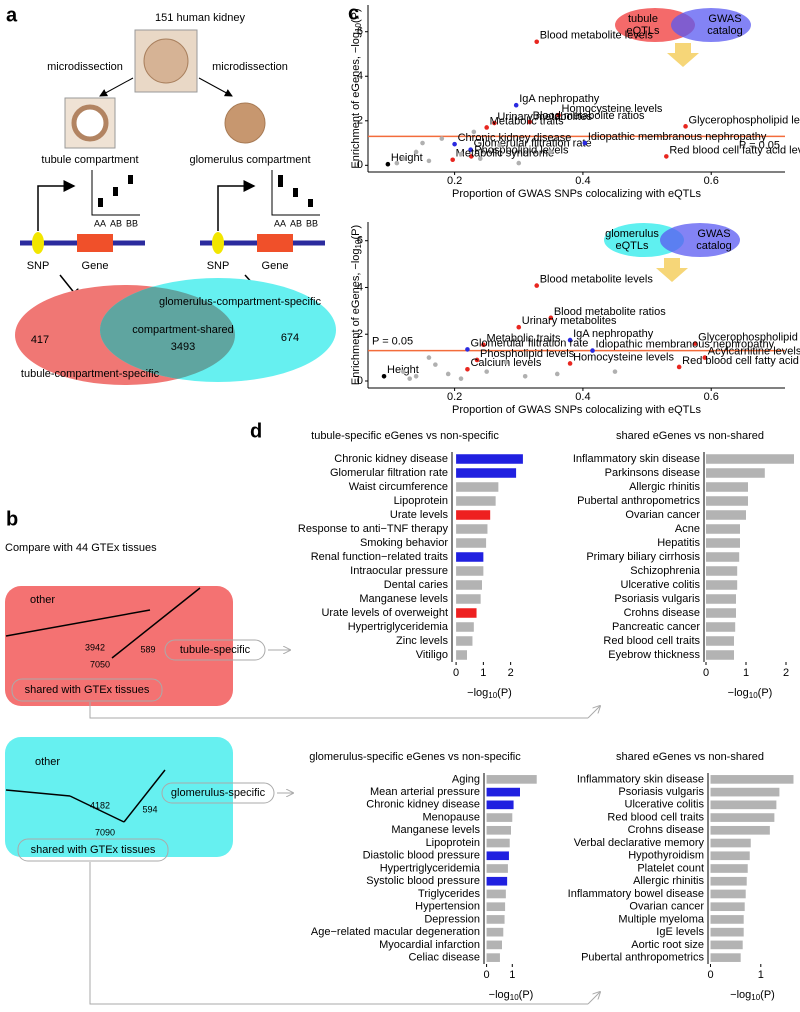 The image size is (800, 1012). Describe the element at coordinates (582, 397) in the screenshot. I see `x-tick-label: 0.4` at that location.